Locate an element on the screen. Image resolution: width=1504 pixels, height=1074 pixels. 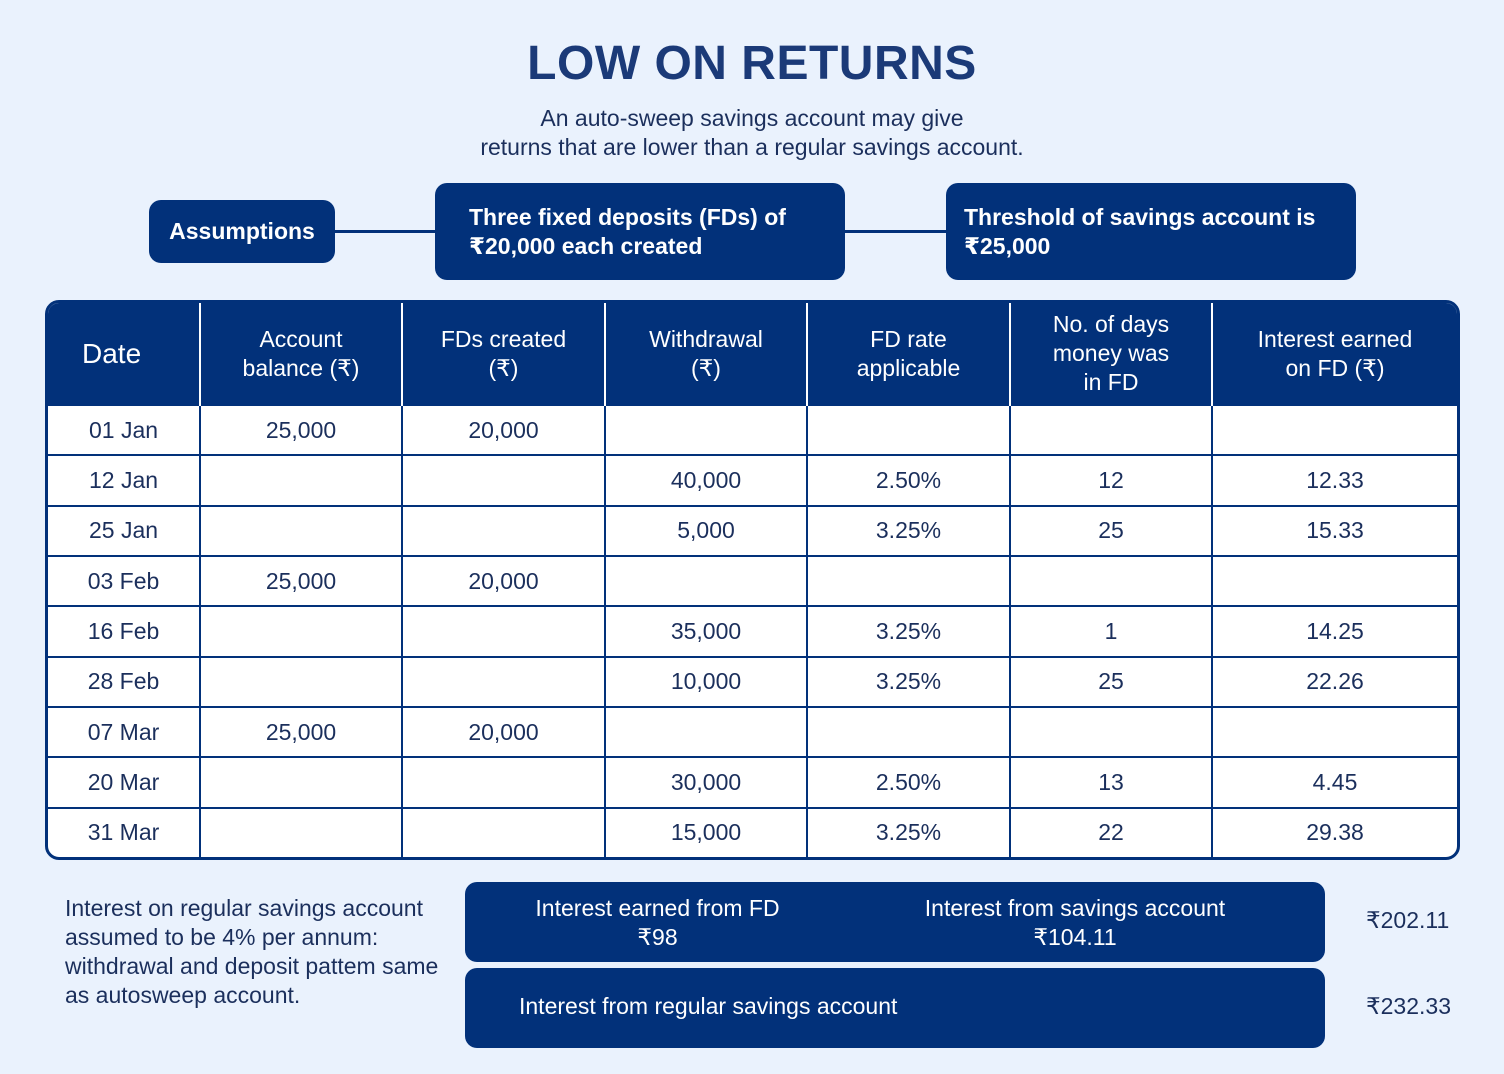
header-account-balance: Account balance (₹) is located at coordinates (301, 354).